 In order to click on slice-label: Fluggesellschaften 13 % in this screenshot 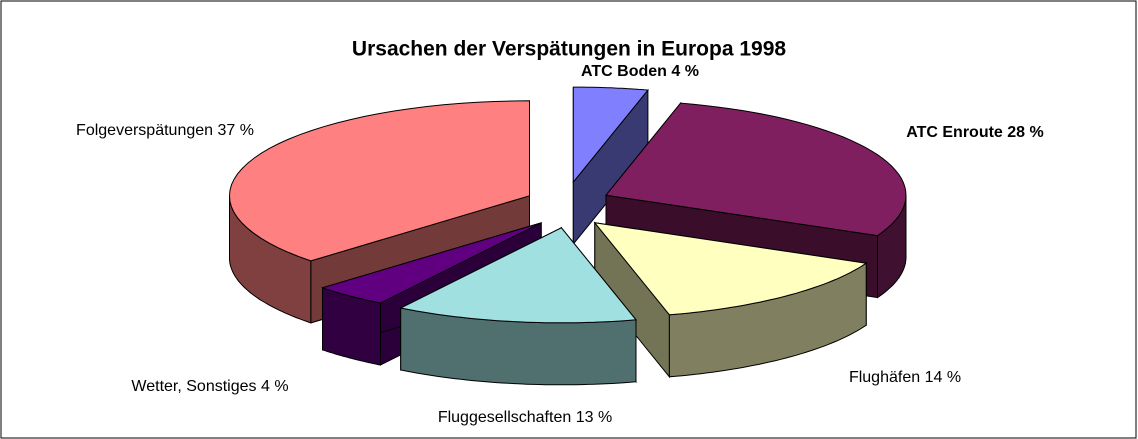, I will do `click(525, 417)`.